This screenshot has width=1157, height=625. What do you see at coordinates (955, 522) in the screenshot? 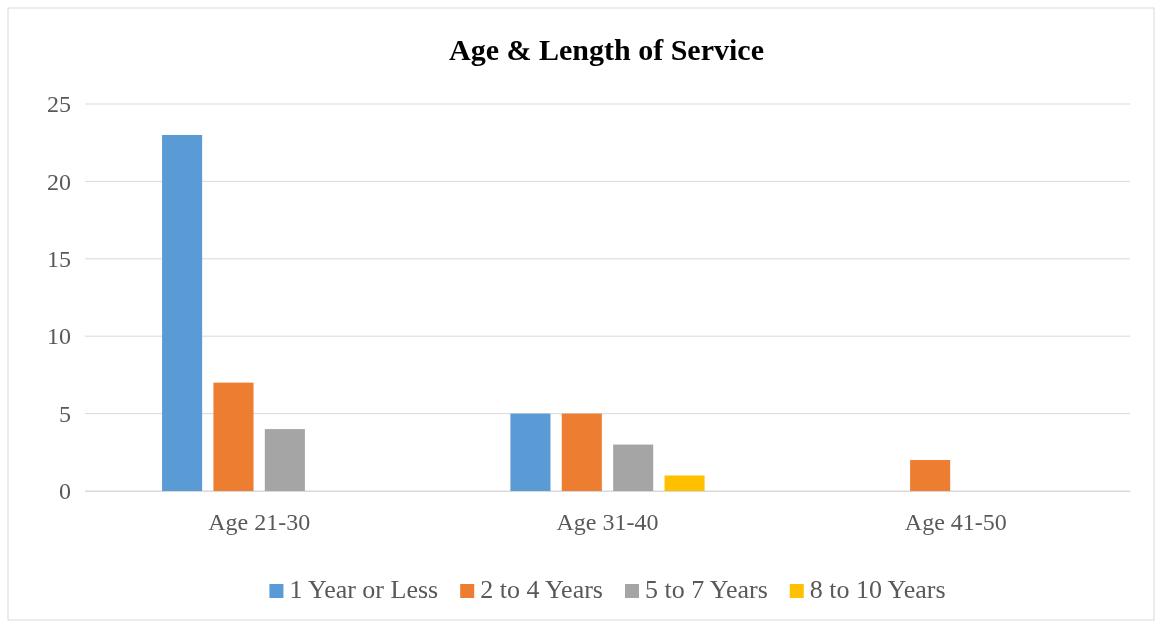
I see `x-tick-label: Age 41-50` at bounding box center [955, 522].